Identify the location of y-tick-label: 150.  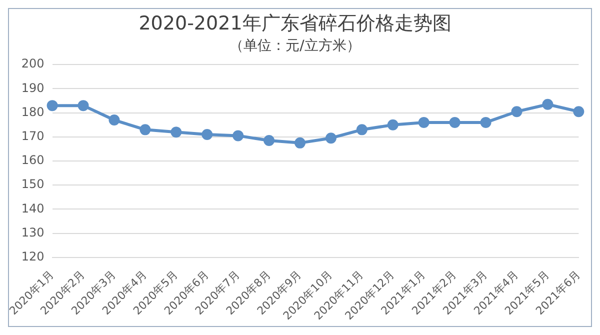
(32, 184).